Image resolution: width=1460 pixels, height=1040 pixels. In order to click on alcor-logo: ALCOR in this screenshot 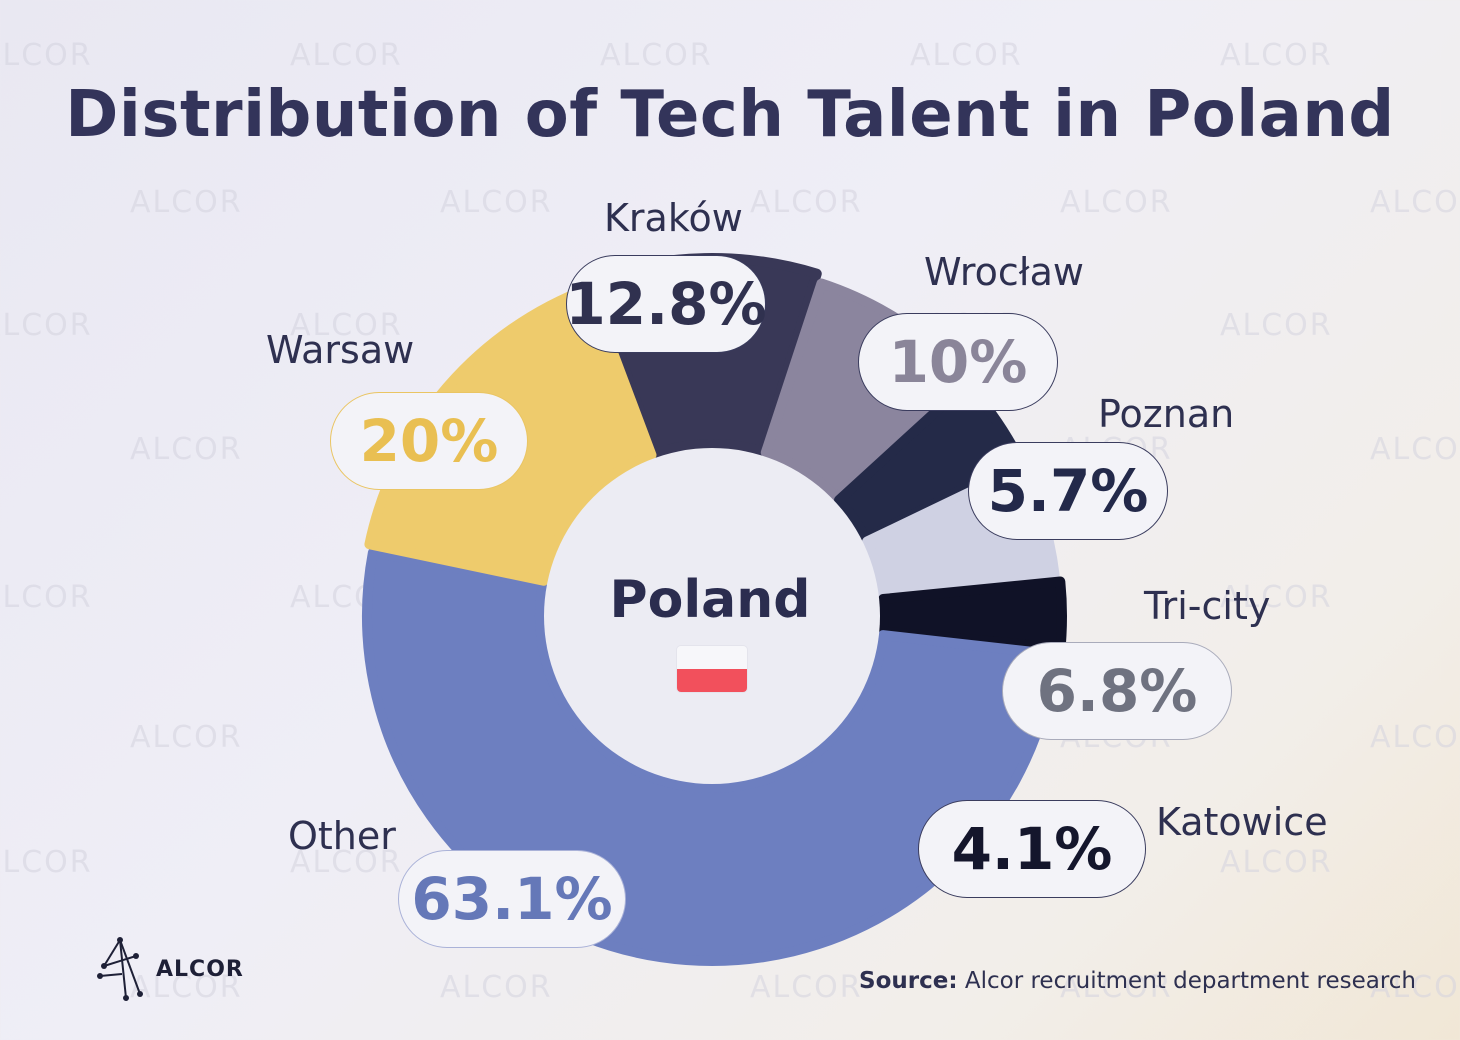, I will do `click(170, 969)`.